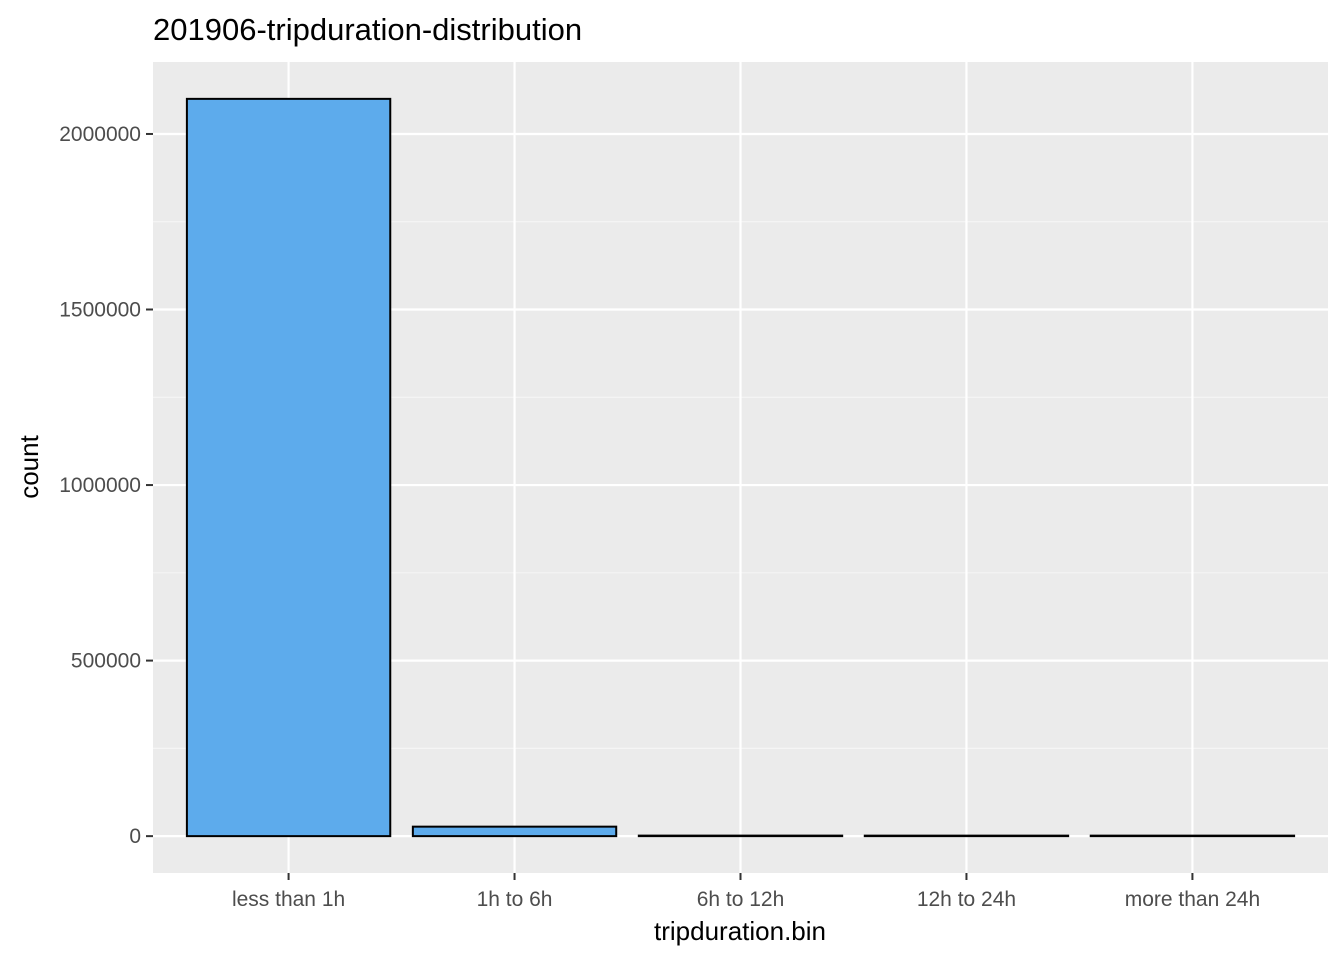 The width and height of the screenshot is (1344, 960). I want to click on x-tick-label: more than 24h, so click(1192, 899).